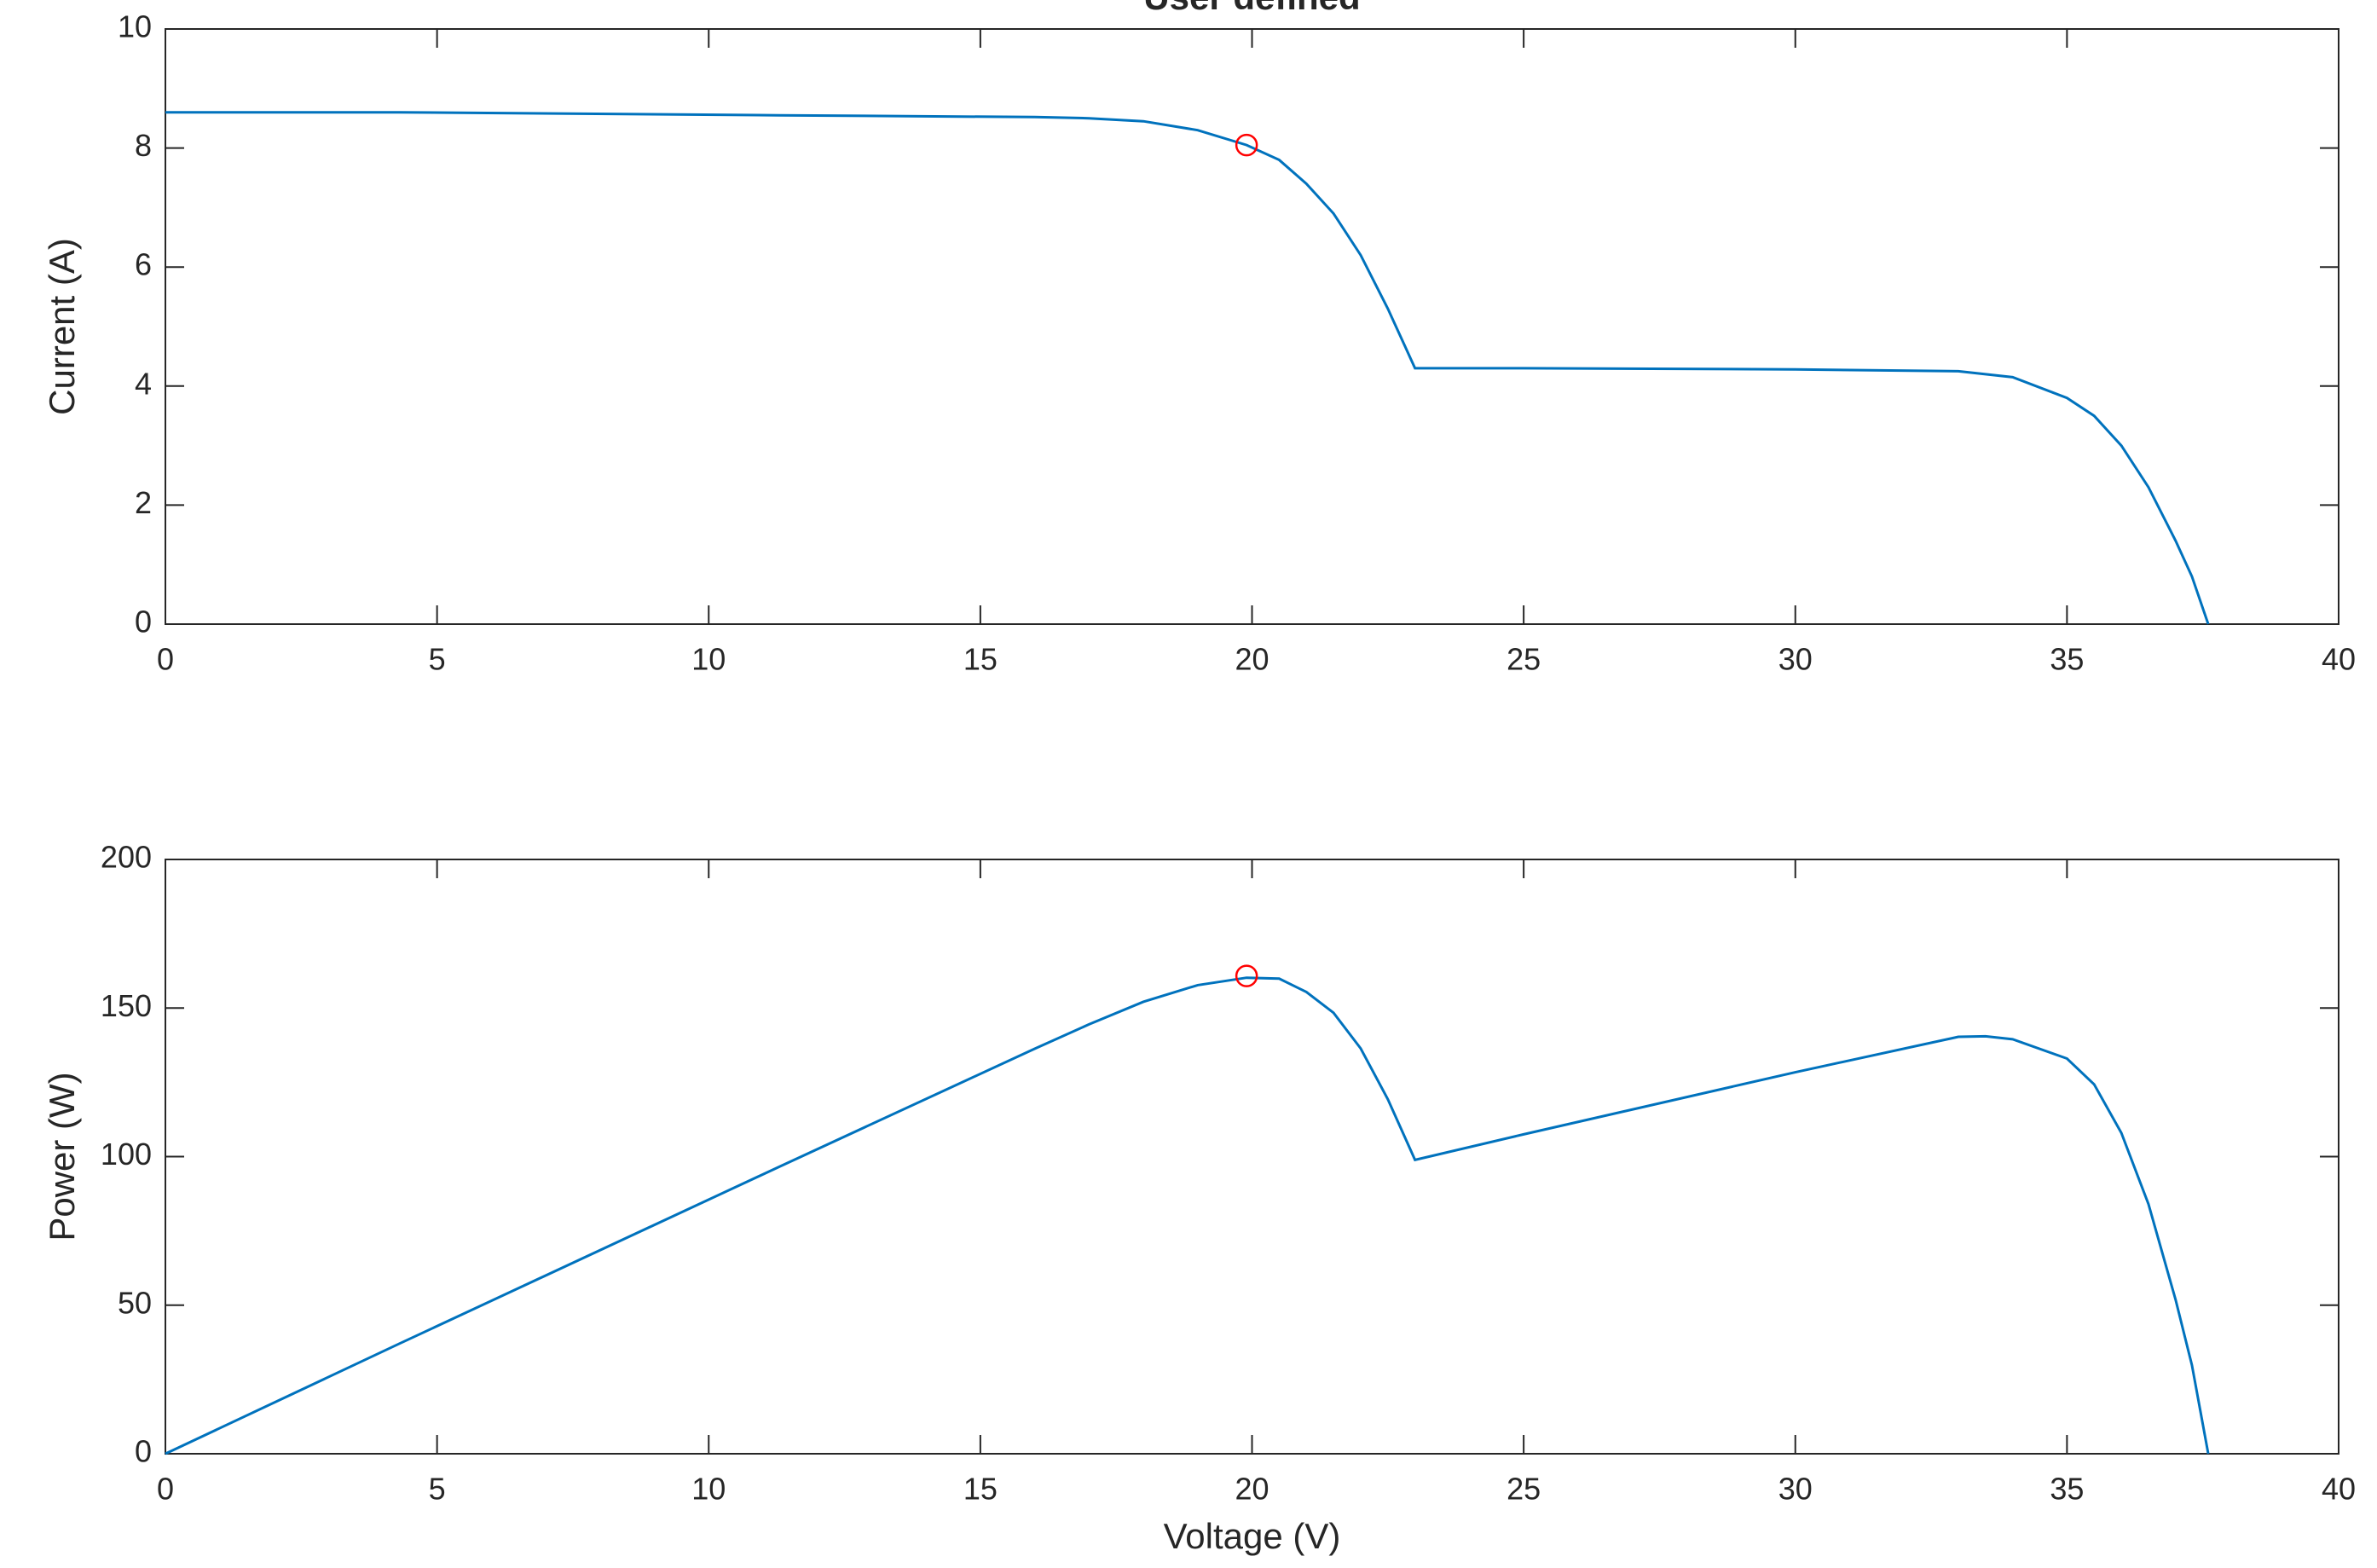 The height and width of the screenshot is (1568, 2377). What do you see at coordinates (143, 146) in the screenshot?
I see `y-tick-label: 8` at bounding box center [143, 146].